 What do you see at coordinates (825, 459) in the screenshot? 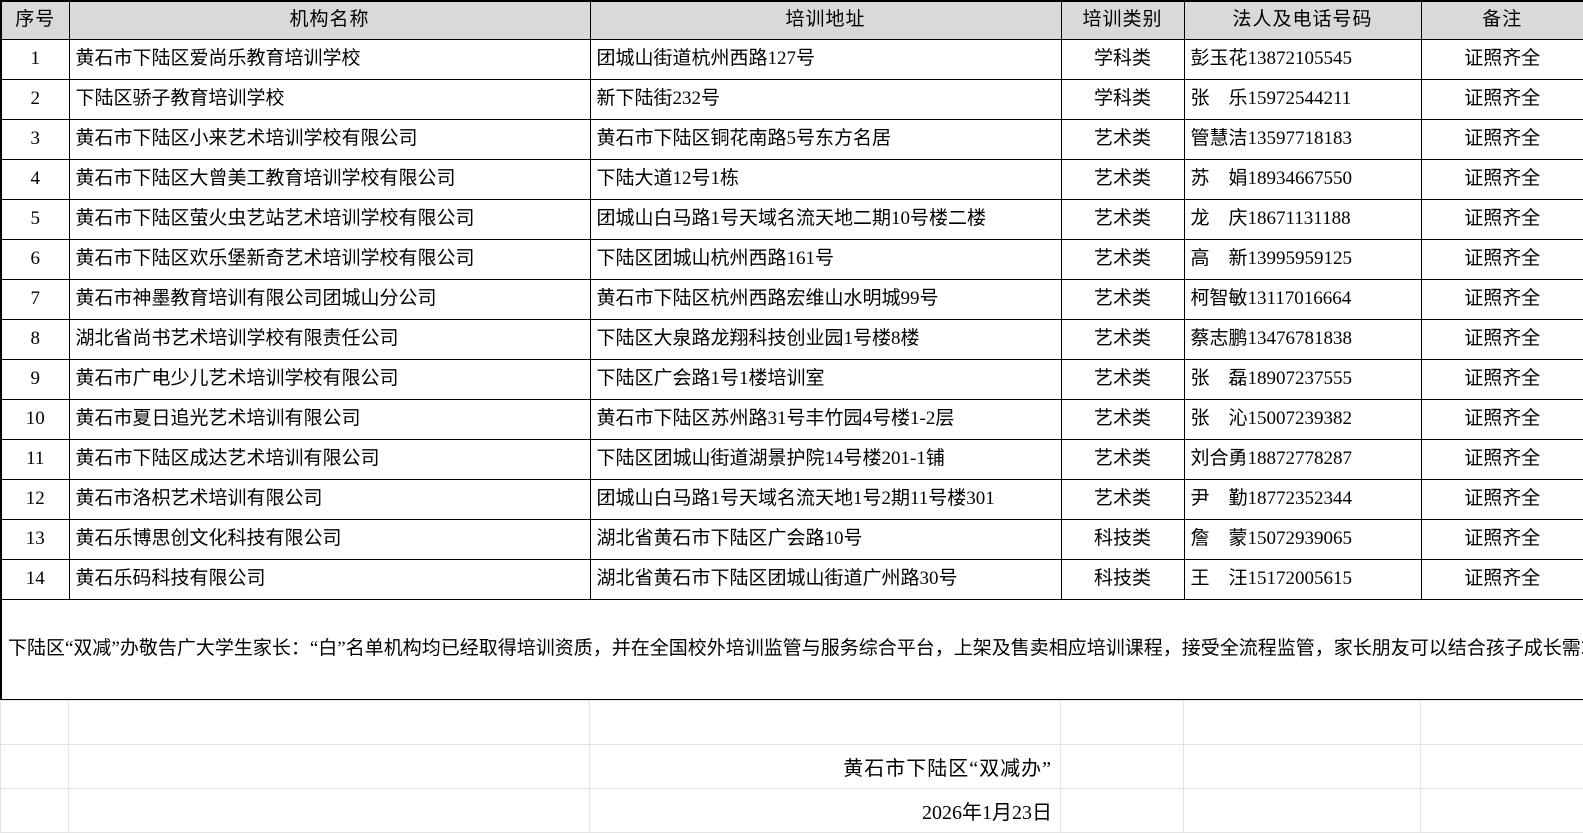
I see `cell-address: 下陆区团城山街道湖景护院14号楼201-1铺` at bounding box center [825, 459].